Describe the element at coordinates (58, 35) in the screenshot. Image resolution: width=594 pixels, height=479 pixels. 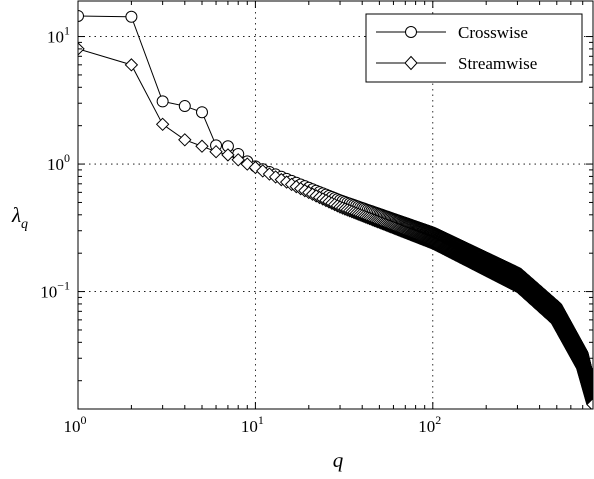
I see `y-tick-label: 10¹` at that location.